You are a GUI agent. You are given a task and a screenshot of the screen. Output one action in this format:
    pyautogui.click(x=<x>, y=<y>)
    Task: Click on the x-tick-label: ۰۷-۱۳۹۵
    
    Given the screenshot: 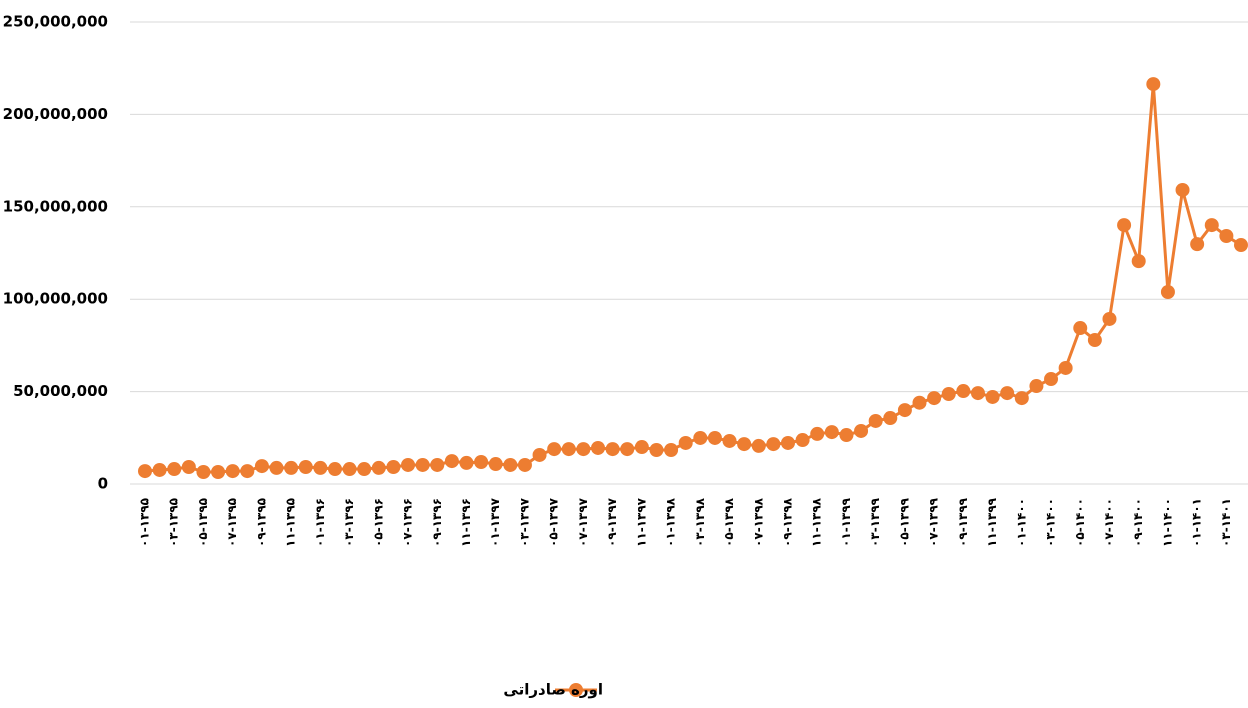 What is the action you would take?
    pyautogui.click(x=232, y=522)
    